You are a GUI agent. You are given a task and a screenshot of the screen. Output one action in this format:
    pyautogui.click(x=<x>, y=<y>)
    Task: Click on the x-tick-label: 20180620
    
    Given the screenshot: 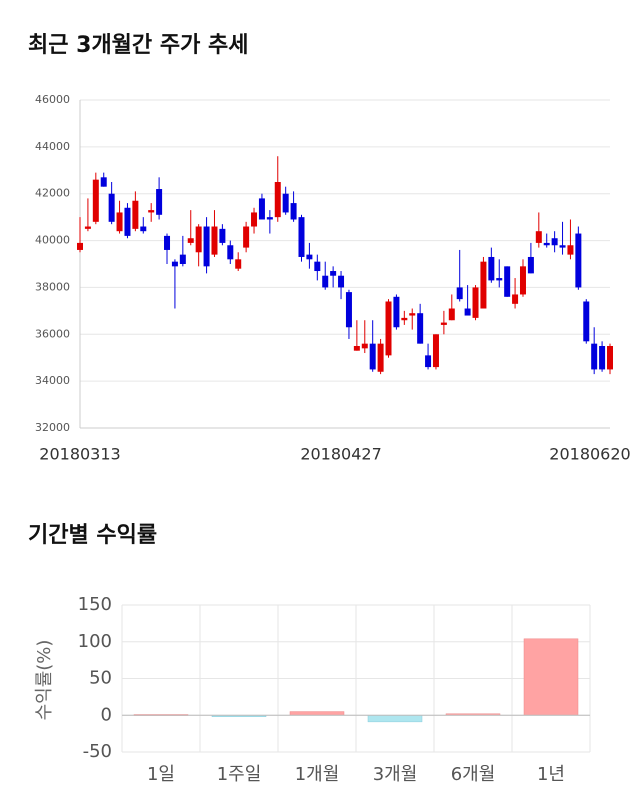 What is the action you would take?
    pyautogui.click(x=589, y=454)
    